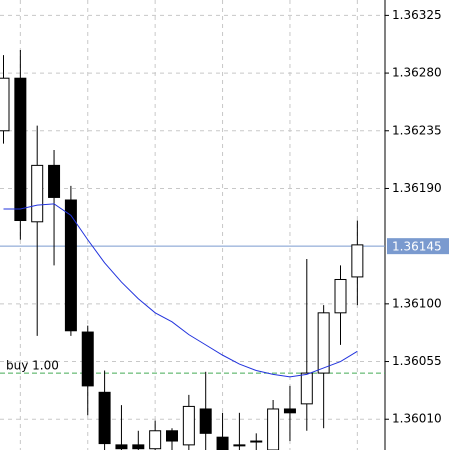 Image resolution: width=450 pixels, height=450 pixels. I want to click on y-tick-label: 1.36235, so click(417, 130).